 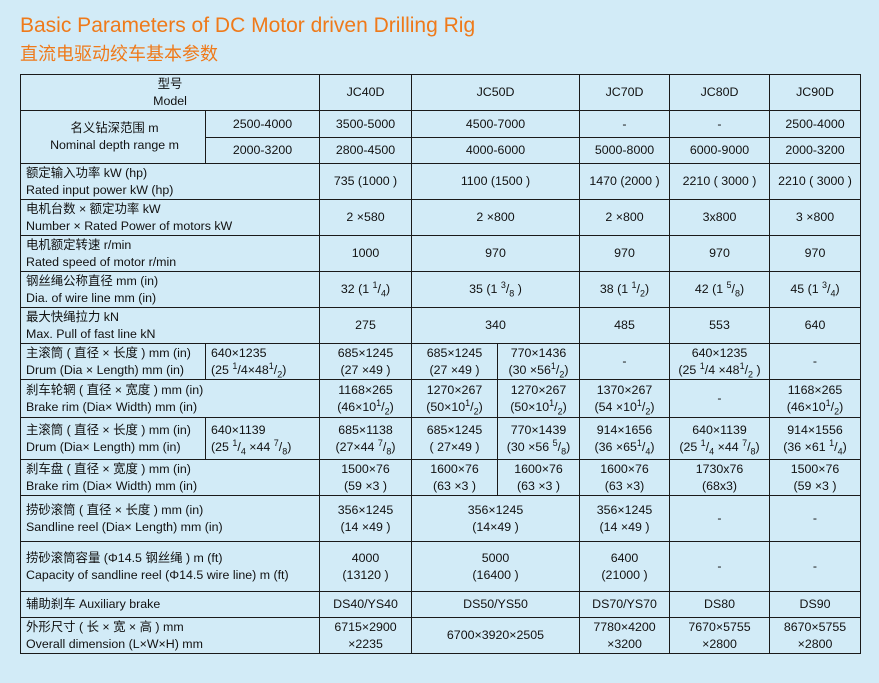 What do you see at coordinates (719, 604) in the screenshot?
I see `aux-cell: DS80` at bounding box center [719, 604].